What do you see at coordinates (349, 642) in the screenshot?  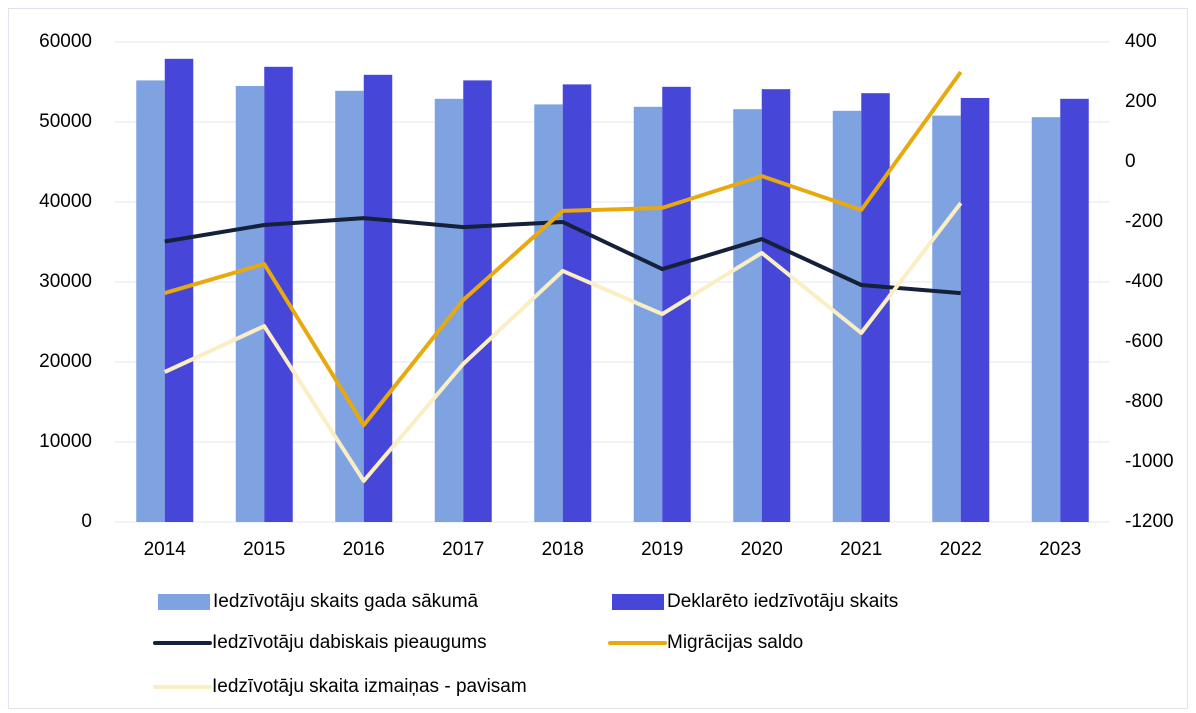 I see `legend-label: Iedzīvotāju dabiskais pieaugums` at bounding box center [349, 642].